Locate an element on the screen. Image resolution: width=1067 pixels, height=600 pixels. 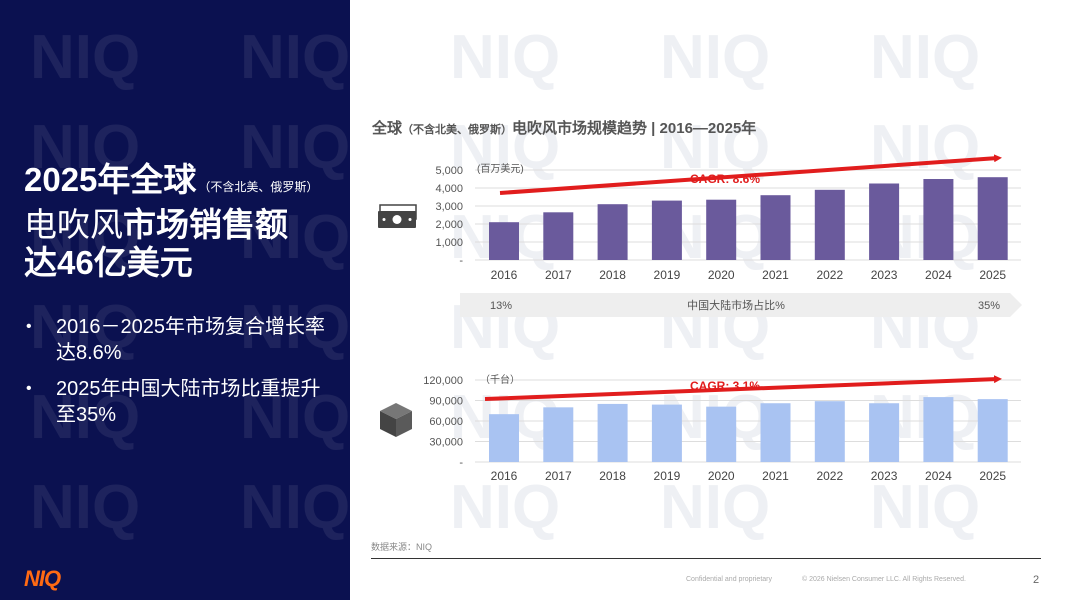
y-tick-label: 120,000 is located at coordinates (443, 381).